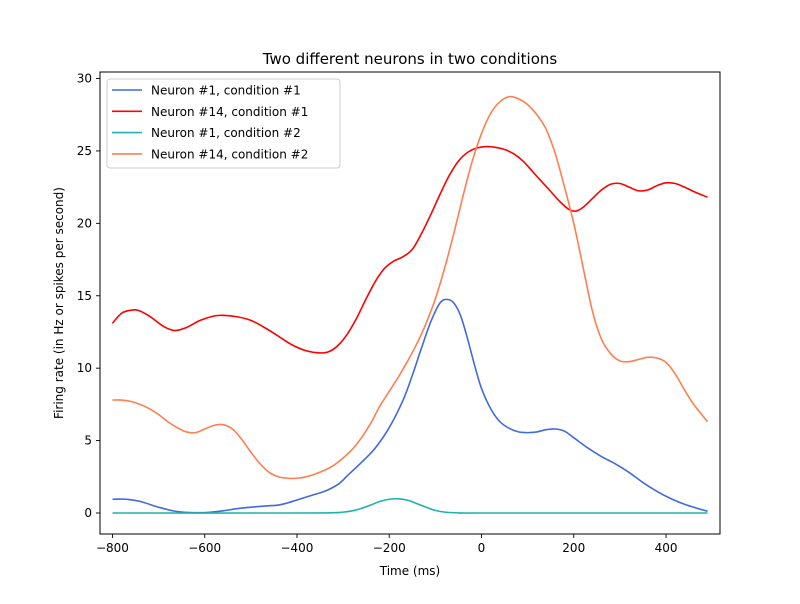  I want to click on x-axis-ticks: −800 −600 −400 −200 0 200 400, so click(387, 544).